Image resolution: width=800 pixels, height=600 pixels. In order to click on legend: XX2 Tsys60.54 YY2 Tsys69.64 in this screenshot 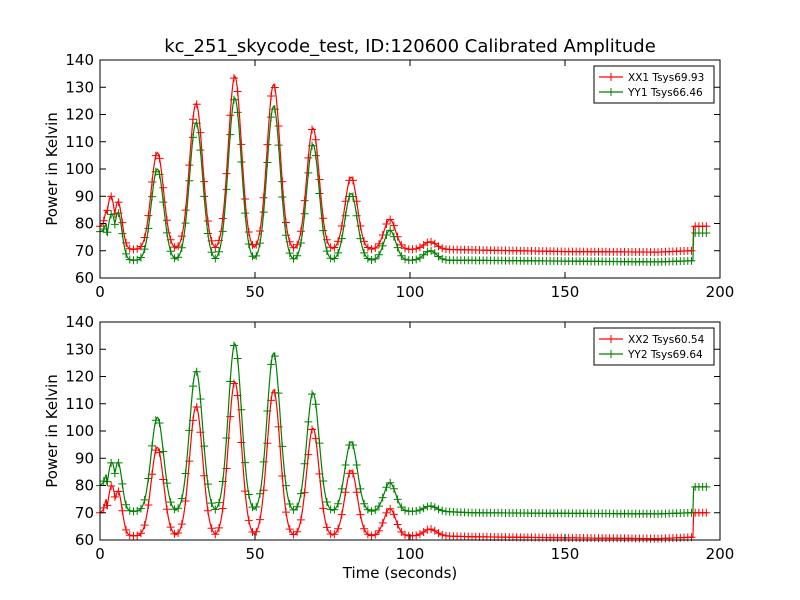, I will do `click(654, 346)`.